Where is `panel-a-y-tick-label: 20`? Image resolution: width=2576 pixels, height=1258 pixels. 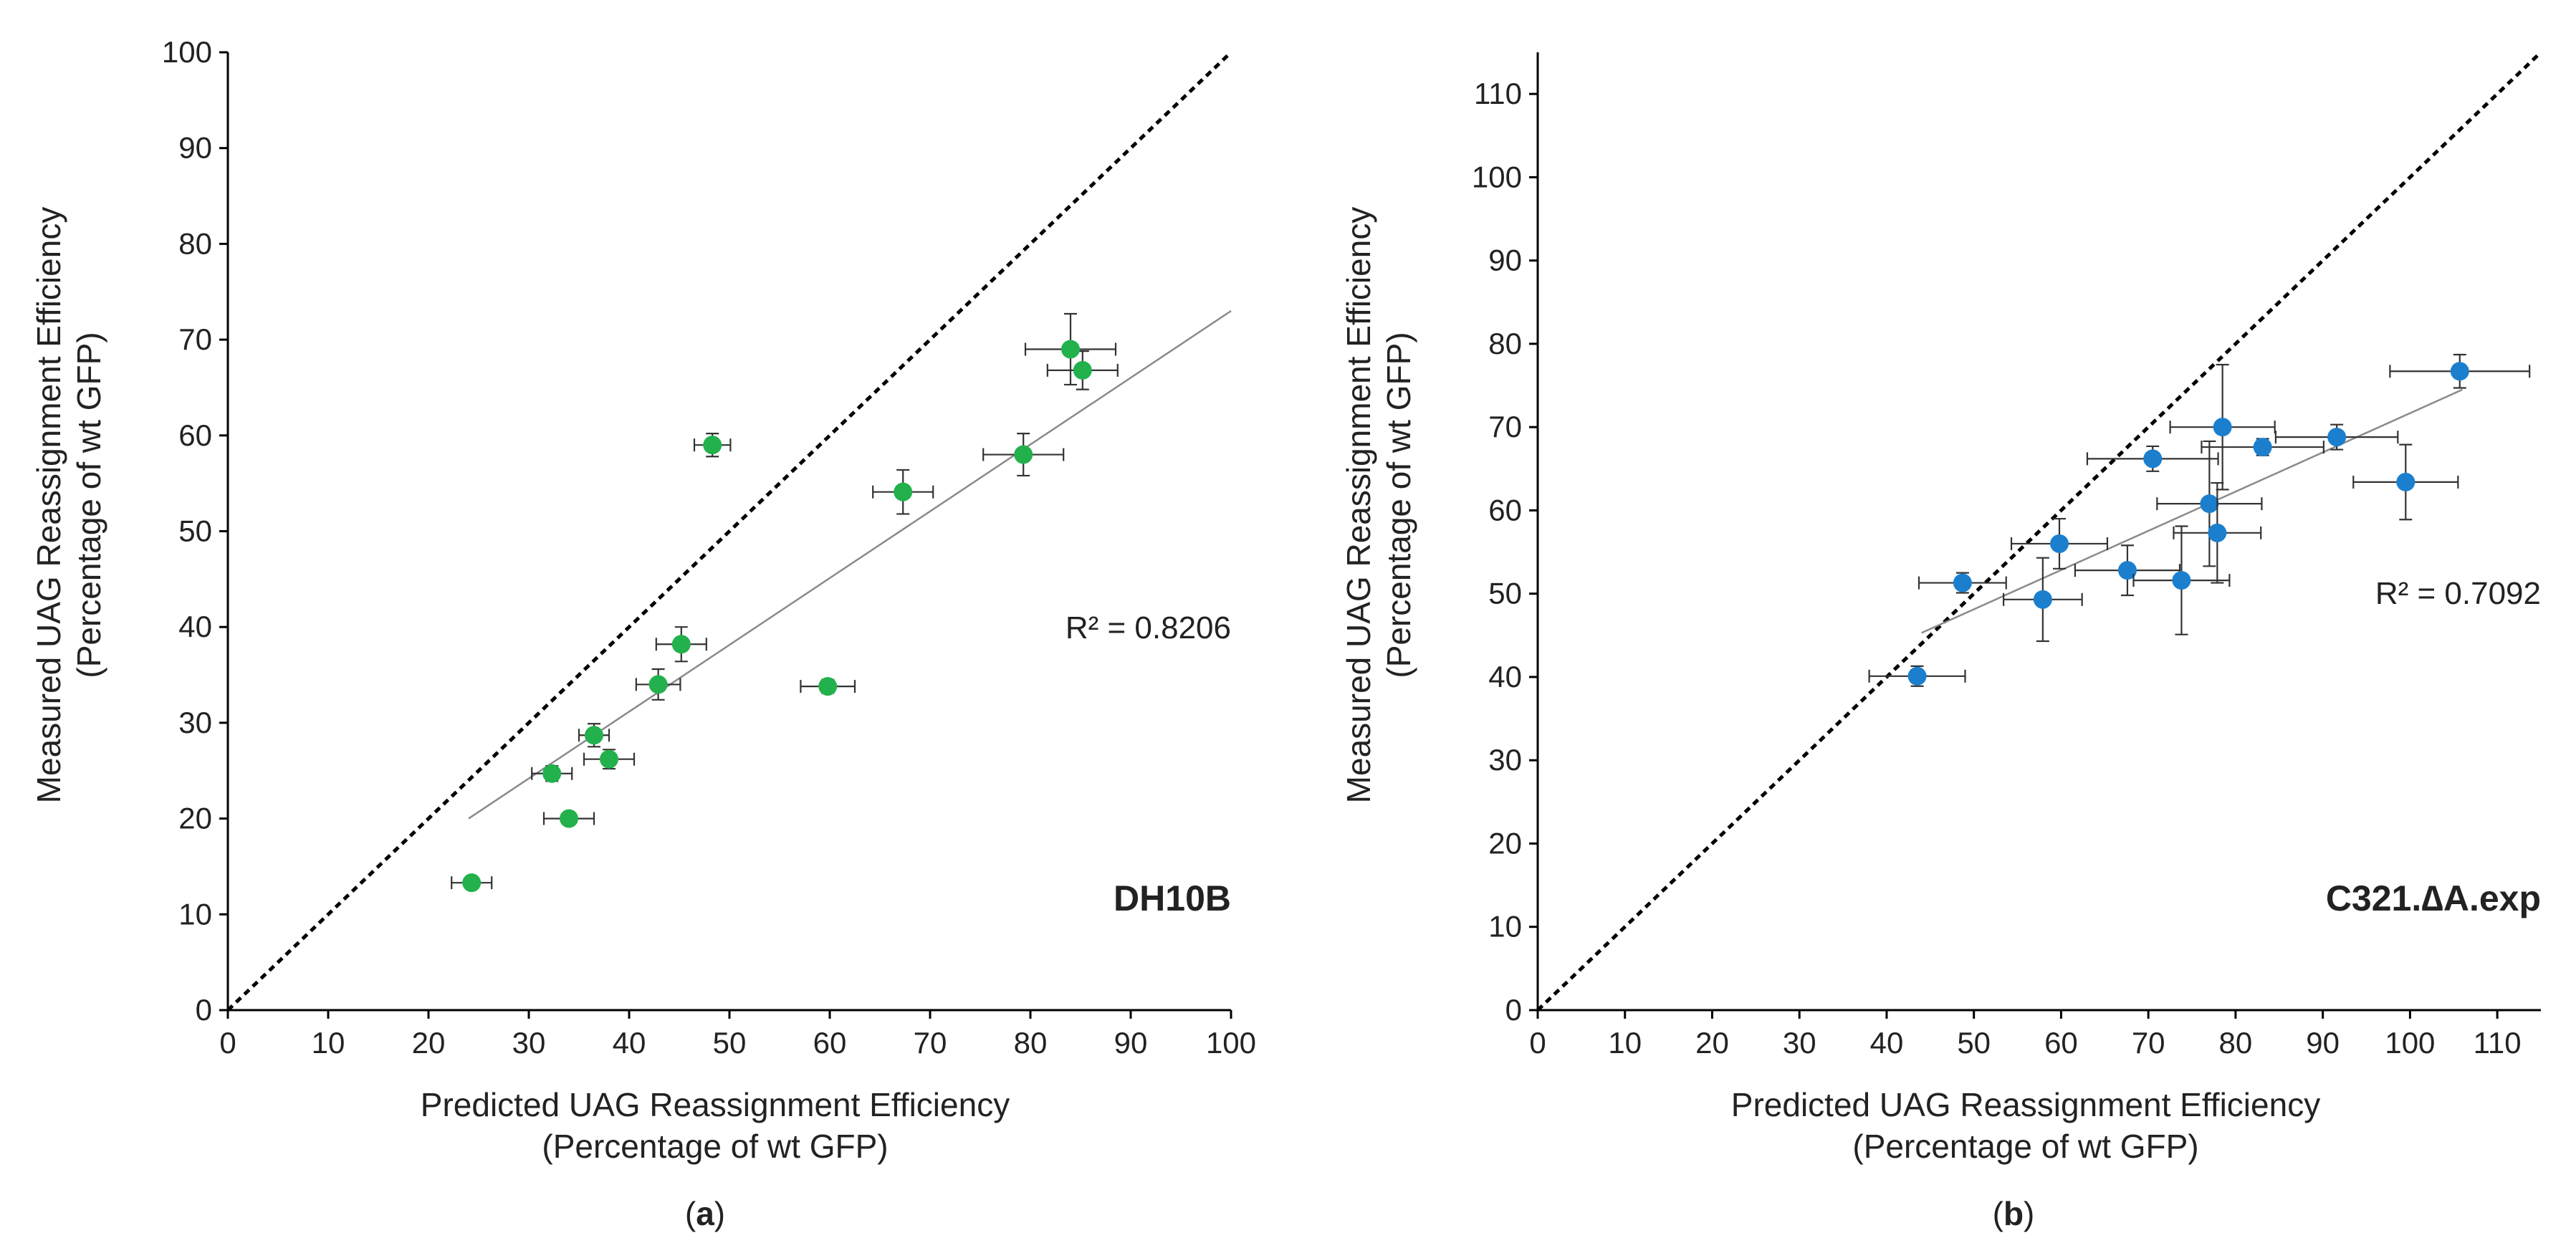 panel-a-y-tick-label: 20 is located at coordinates (195, 818).